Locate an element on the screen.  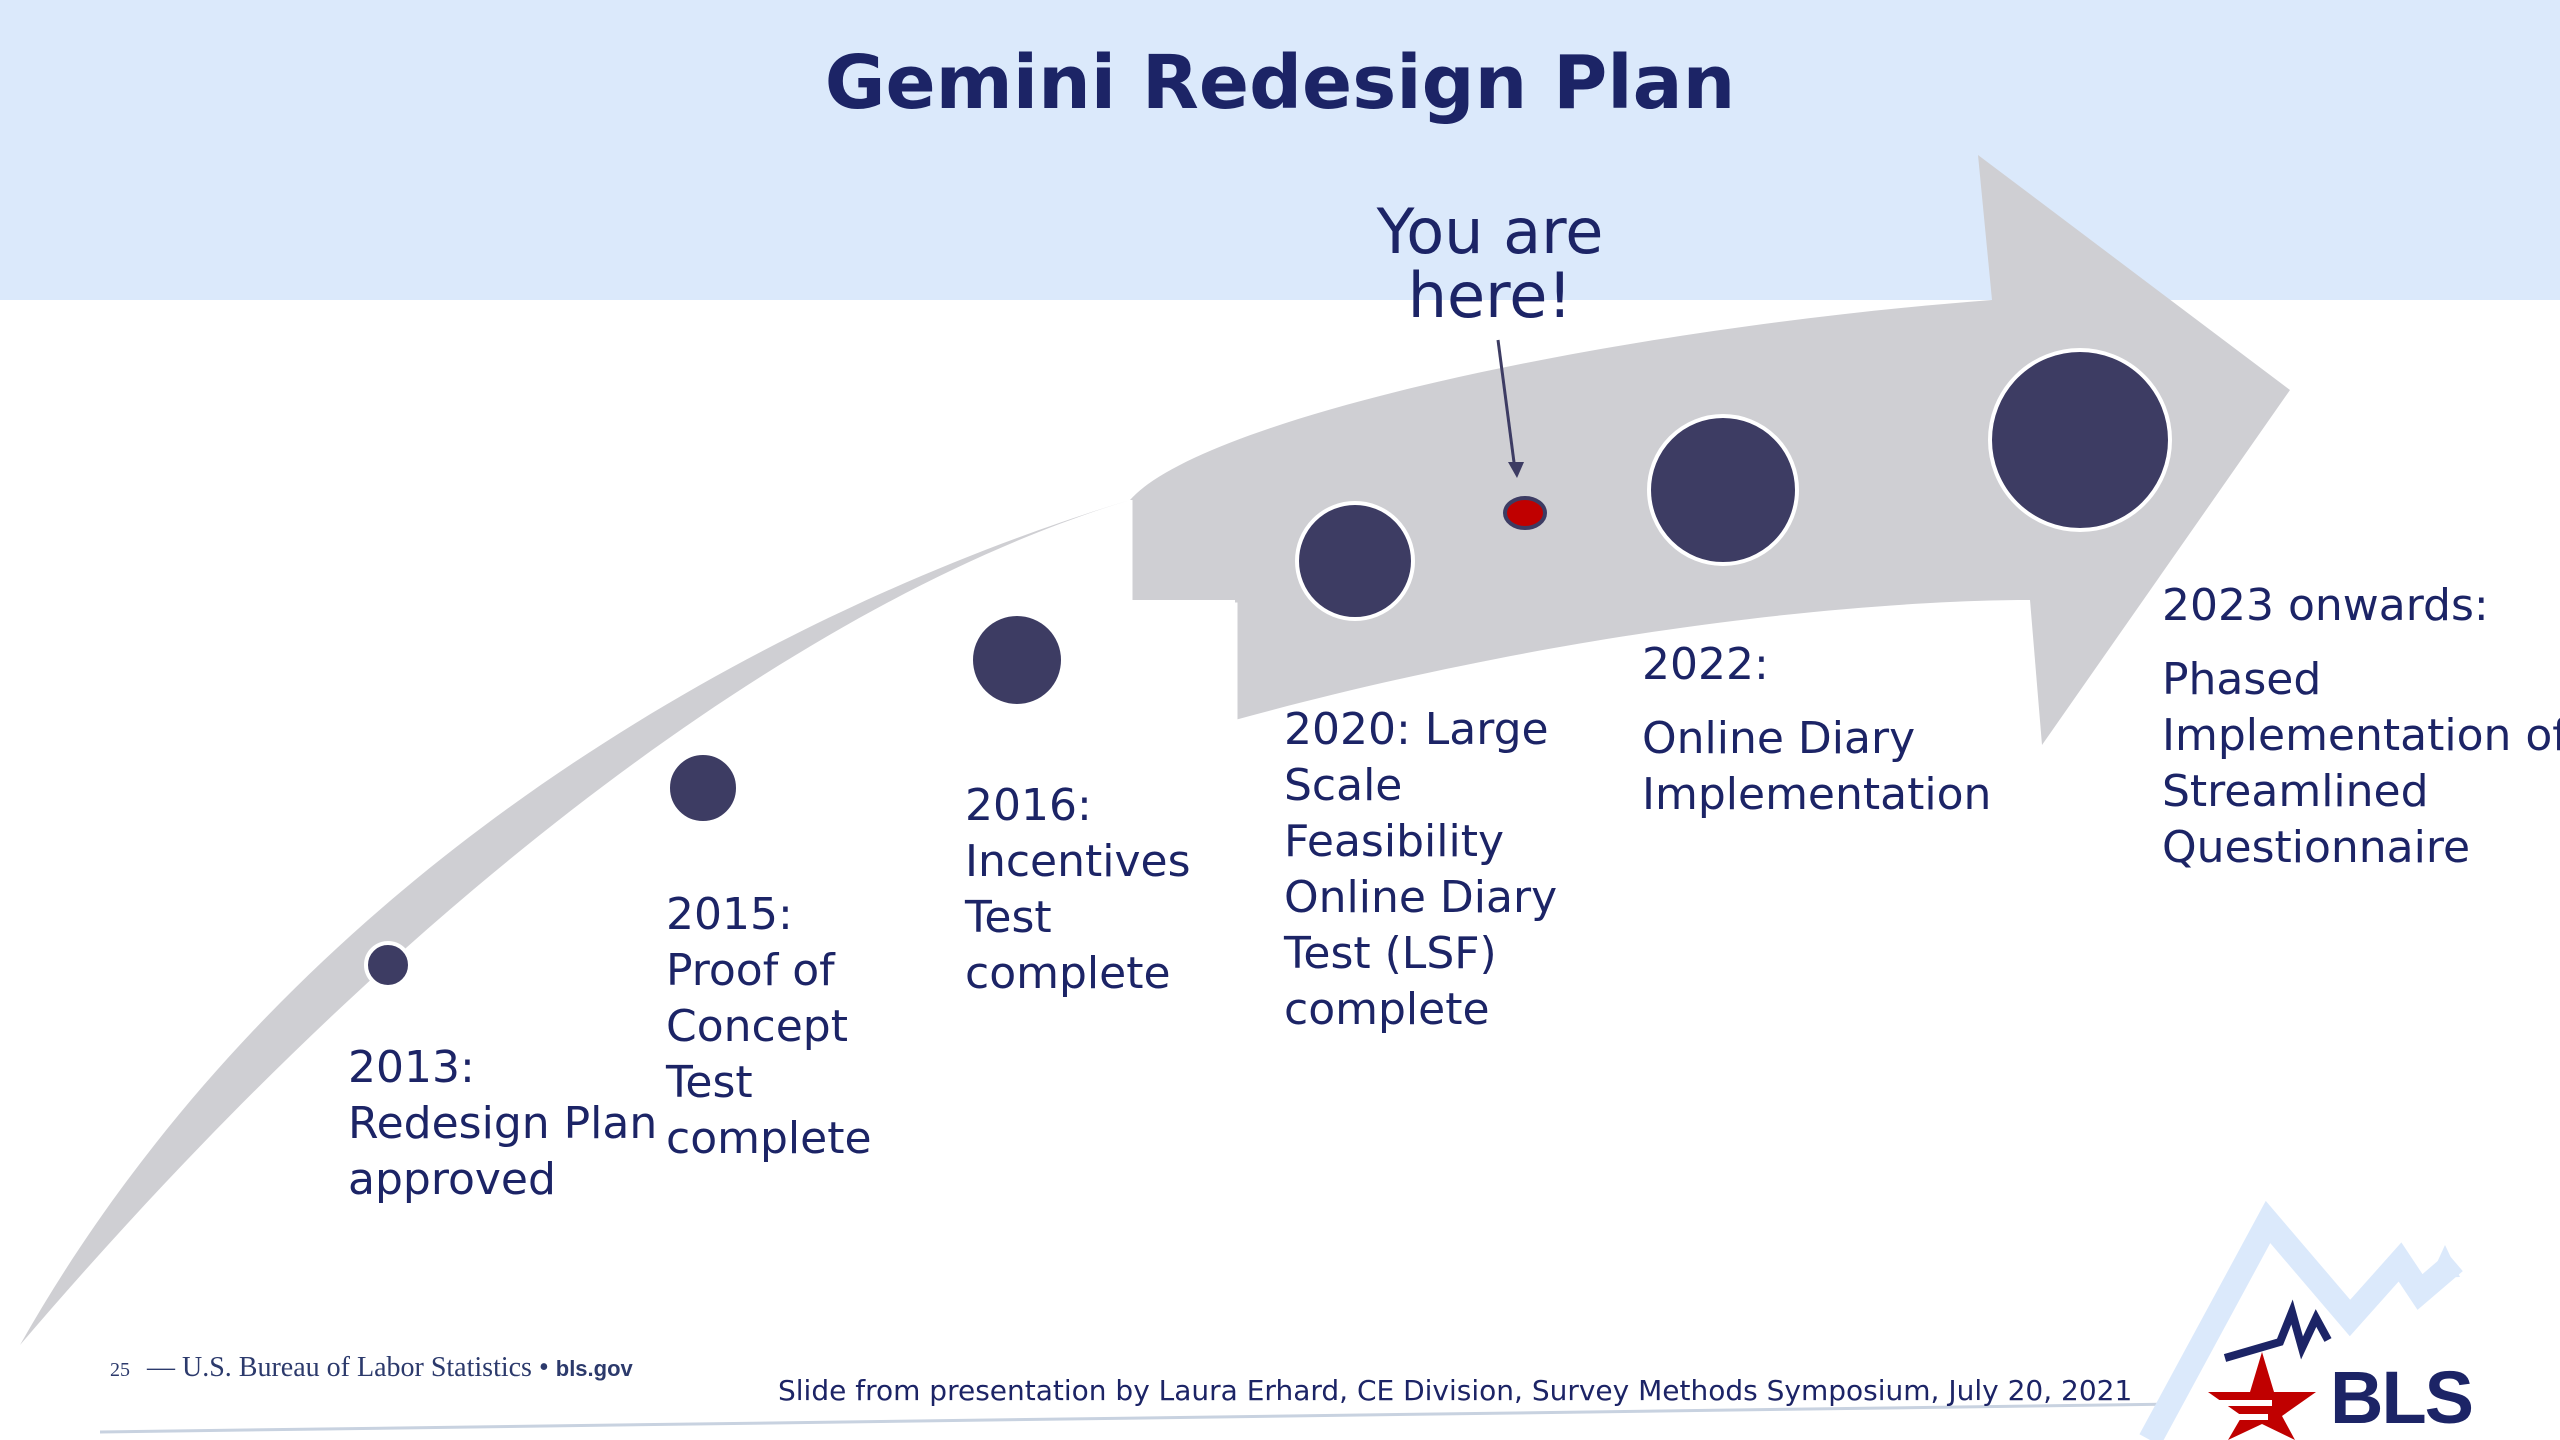
milestone-line: 2016: is located at coordinates (1028, 805).